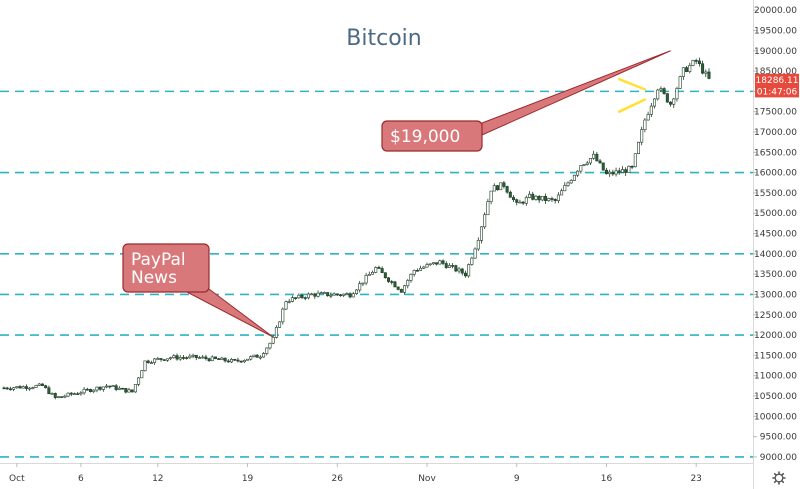  I want to click on price-tick-label: 17000.00, so click(775, 133).